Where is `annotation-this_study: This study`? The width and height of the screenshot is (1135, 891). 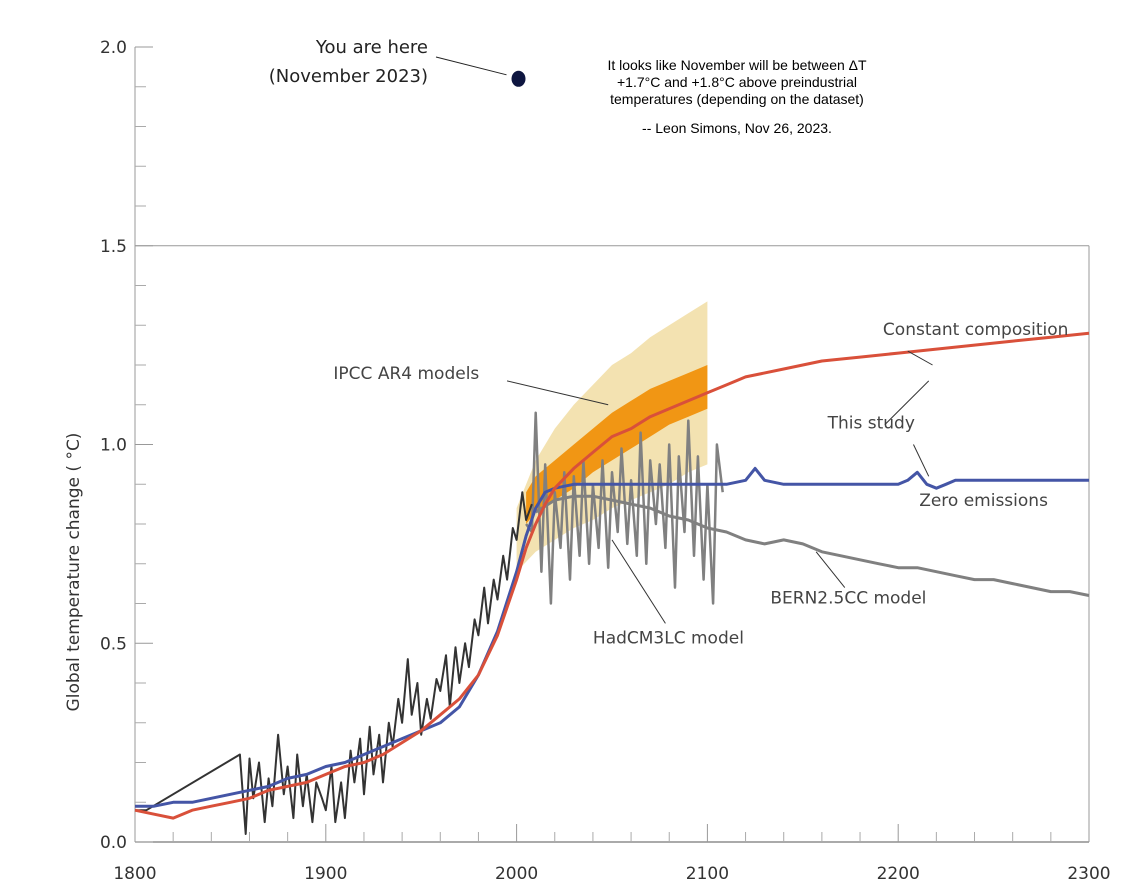 annotation-this_study: This study is located at coordinates (871, 424).